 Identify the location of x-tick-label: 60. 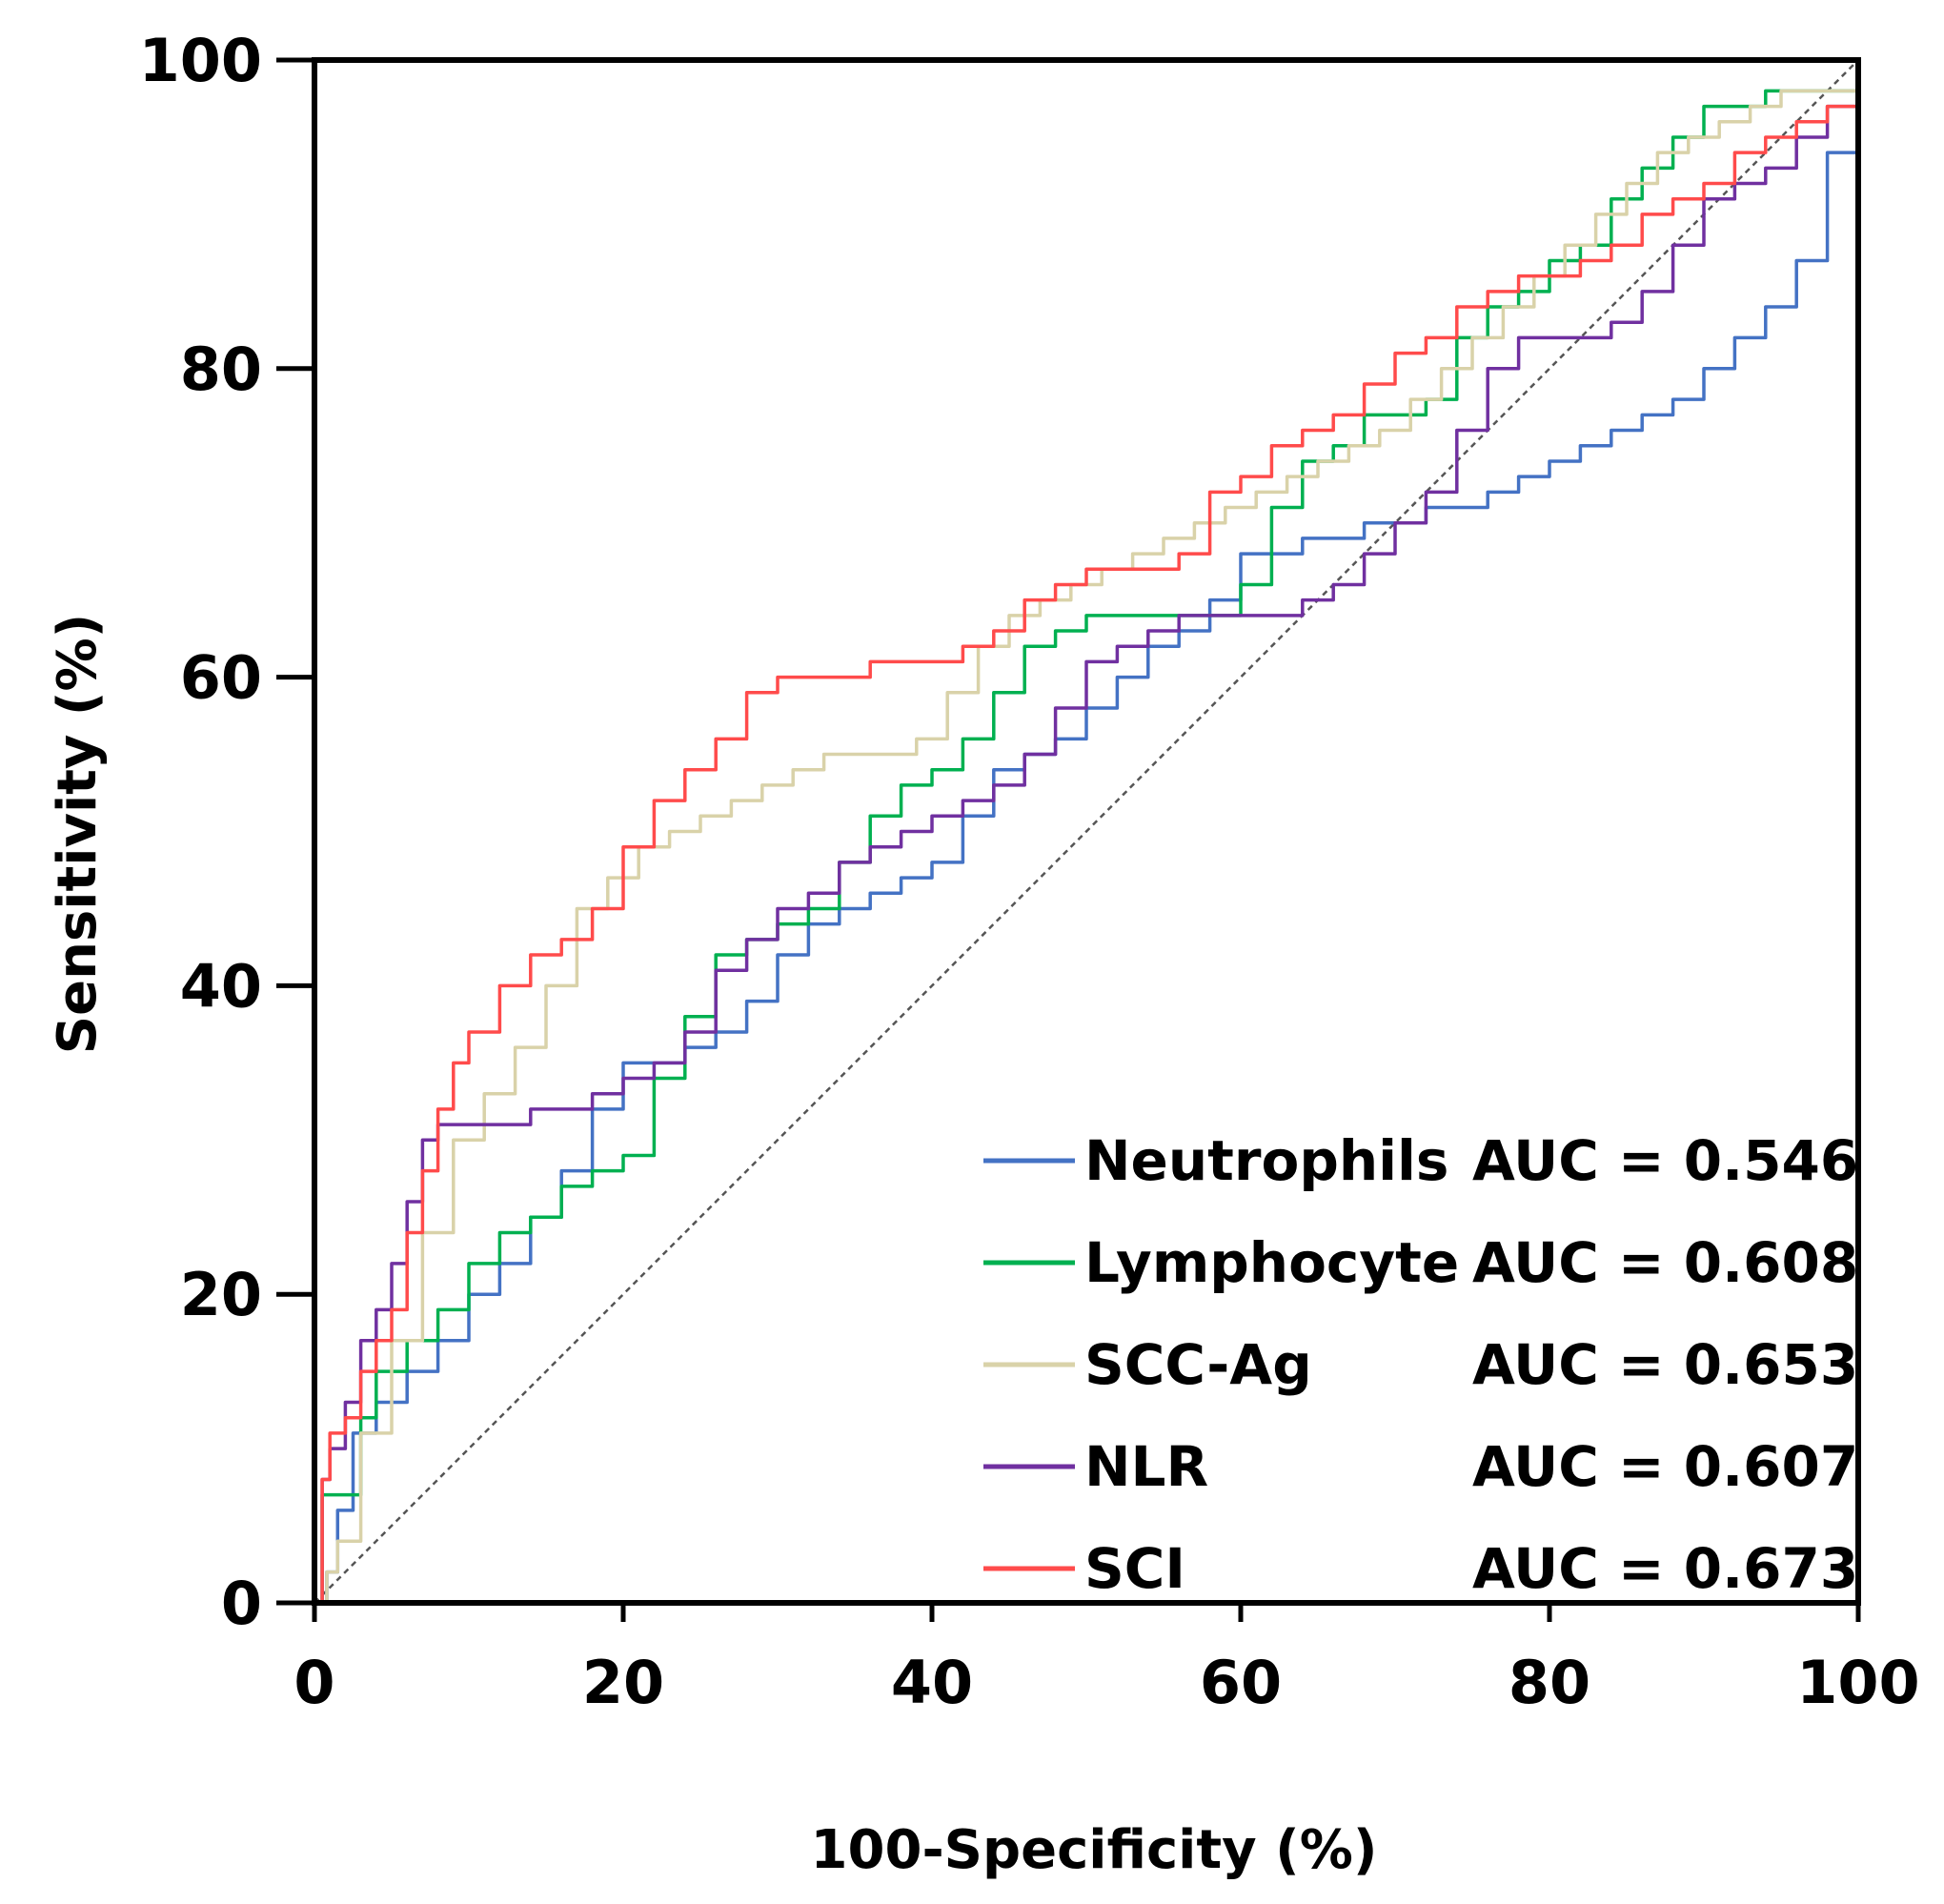
(1241, 1682).